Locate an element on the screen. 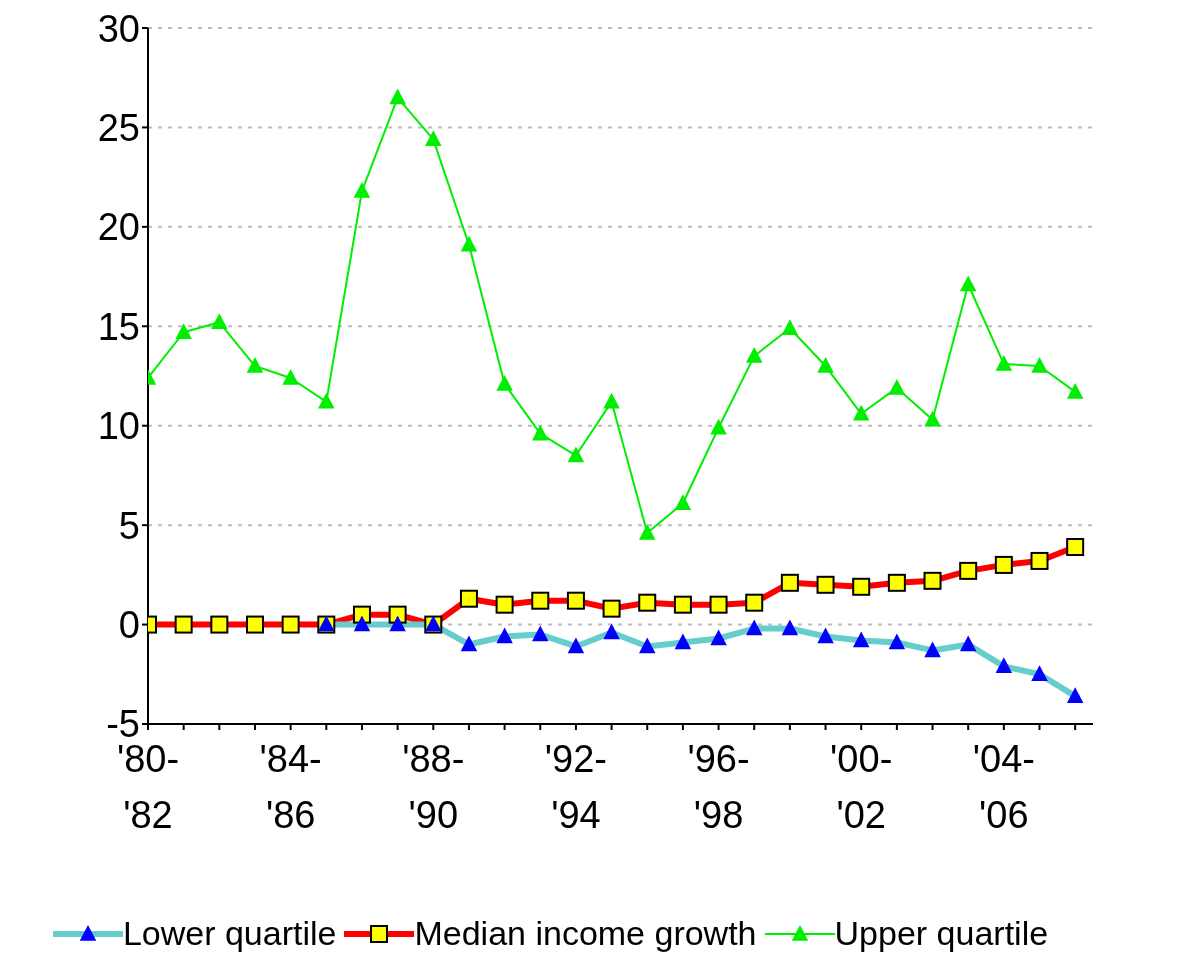 The height and width of the screenshot is (964, 1190). y-tick-label: 5 is located at coordinates (129, 525).